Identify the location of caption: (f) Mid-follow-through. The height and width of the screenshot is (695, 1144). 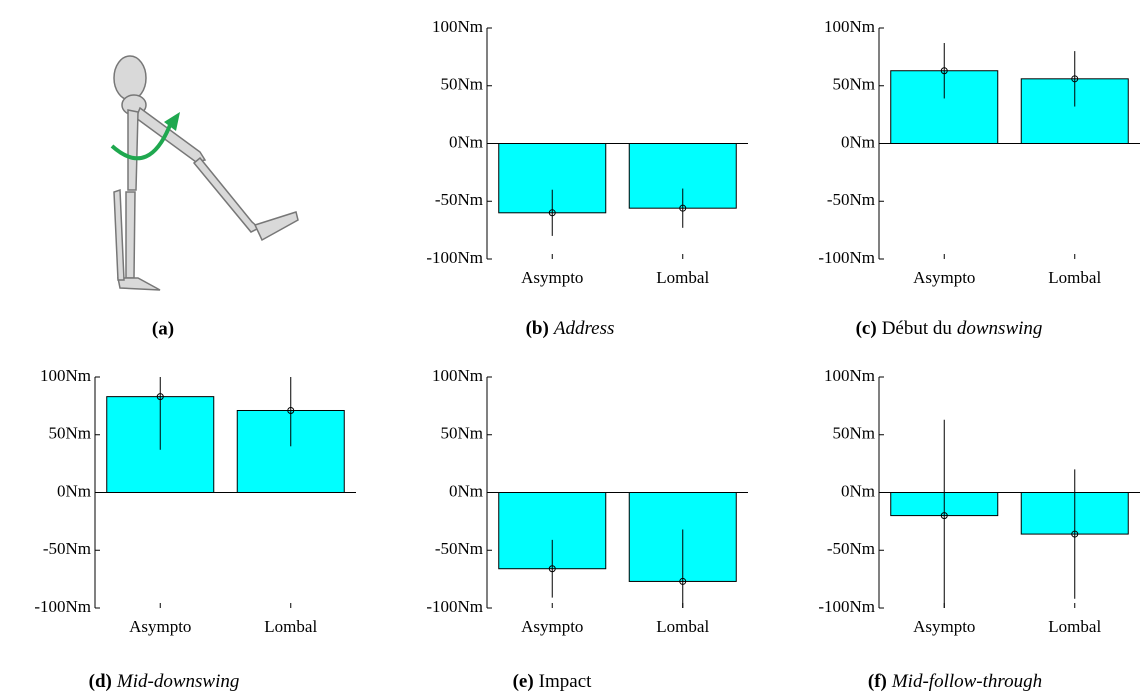
(955, 681).